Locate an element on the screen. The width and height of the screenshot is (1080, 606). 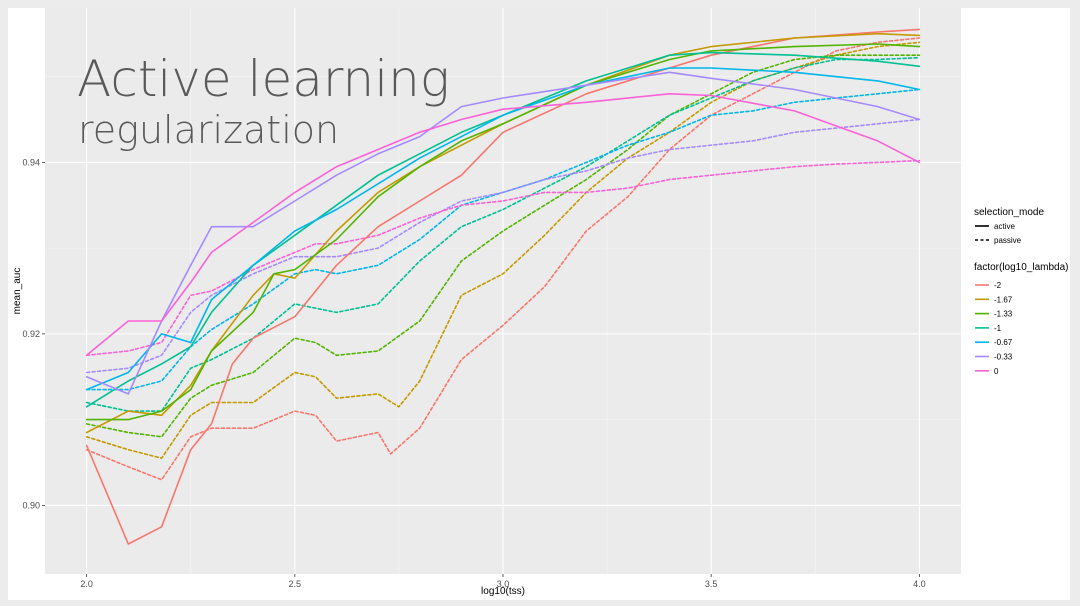
legend-color-label: 0 is located at coordinates (996, 371).